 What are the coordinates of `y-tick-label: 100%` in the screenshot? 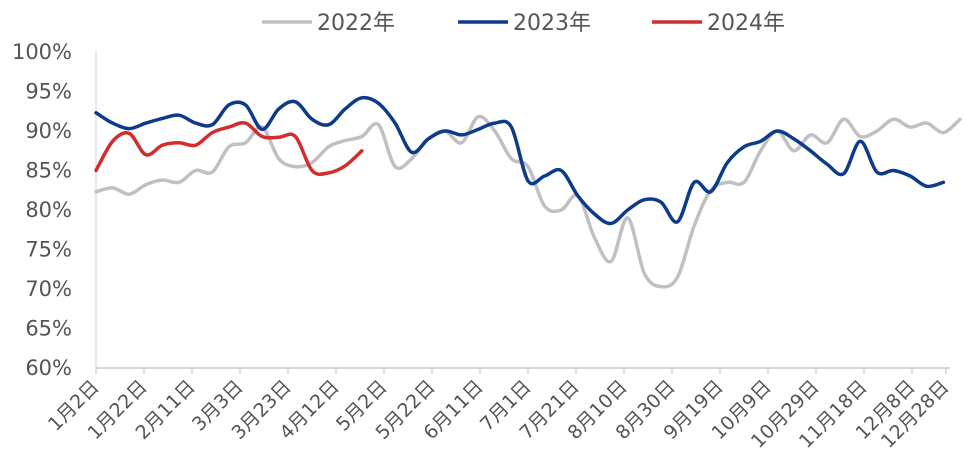 It's located at (42, 52).